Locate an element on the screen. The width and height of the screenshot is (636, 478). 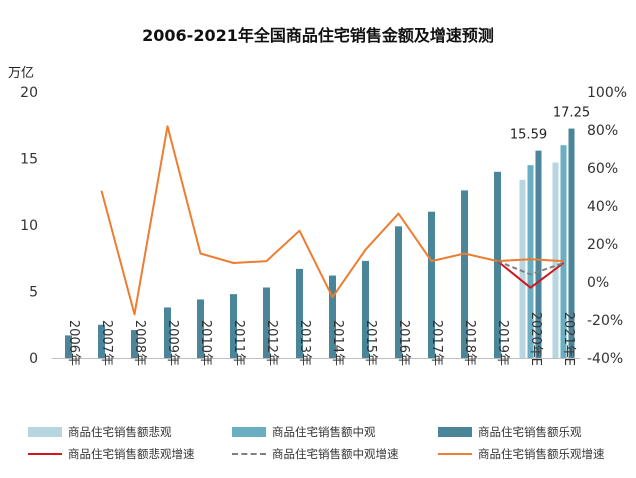
legend-item-pessimistic-bar: 商品住宅销售额悲观 is located at coordinates (100, 432).